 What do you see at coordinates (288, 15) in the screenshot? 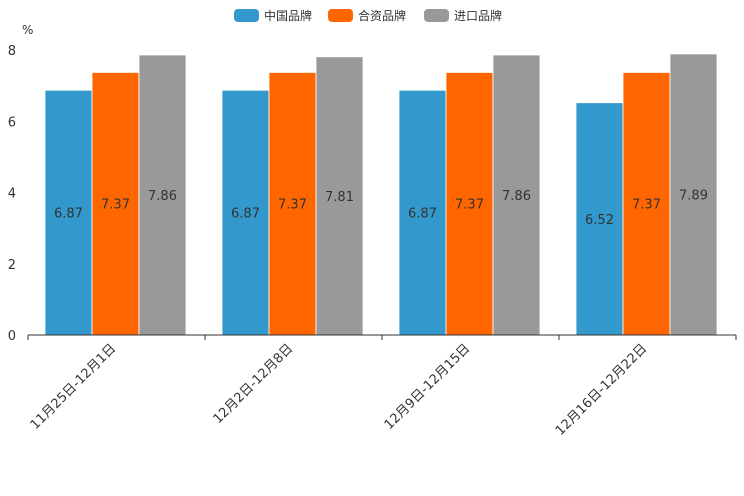
I see `legend-label: 中国品牌` at bounding box center [288, 15].